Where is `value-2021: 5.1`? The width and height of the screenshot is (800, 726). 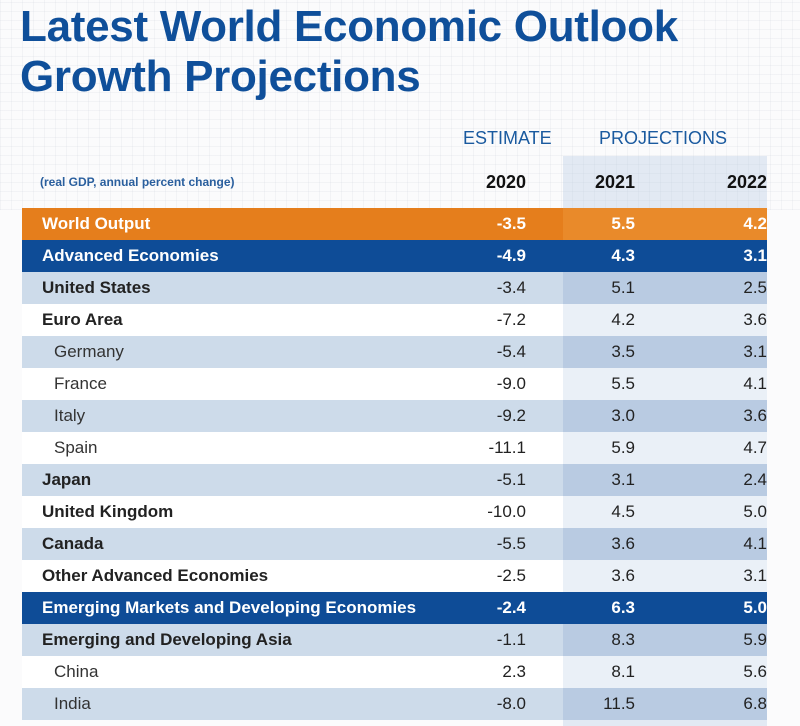
value-2021: 5.1 is located at coordinates (623, 287).